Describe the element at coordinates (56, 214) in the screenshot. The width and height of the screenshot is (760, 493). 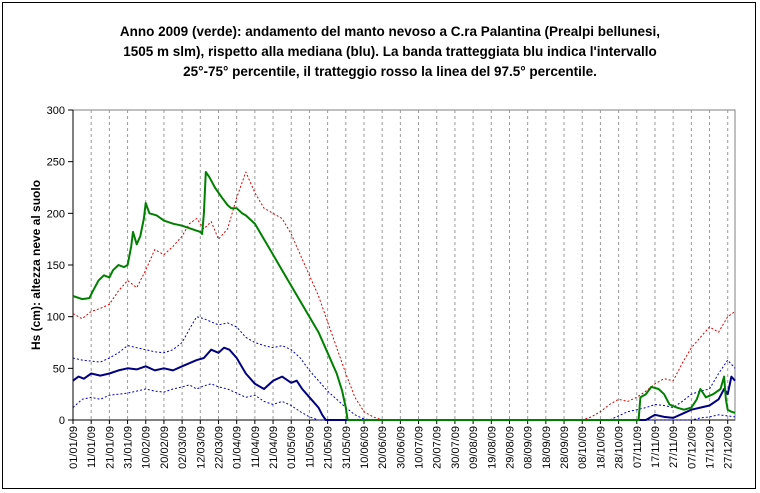
I see `y-tick-label: 200` at that location.